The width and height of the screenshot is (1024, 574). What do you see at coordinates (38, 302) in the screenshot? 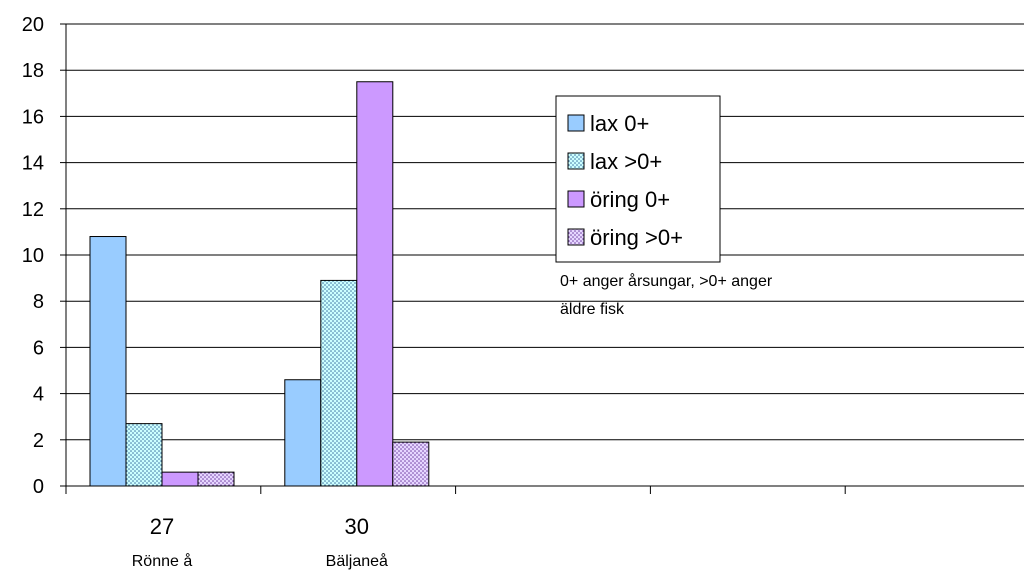
I see `y-tick-label: 8` at bounding box center [38, 302].